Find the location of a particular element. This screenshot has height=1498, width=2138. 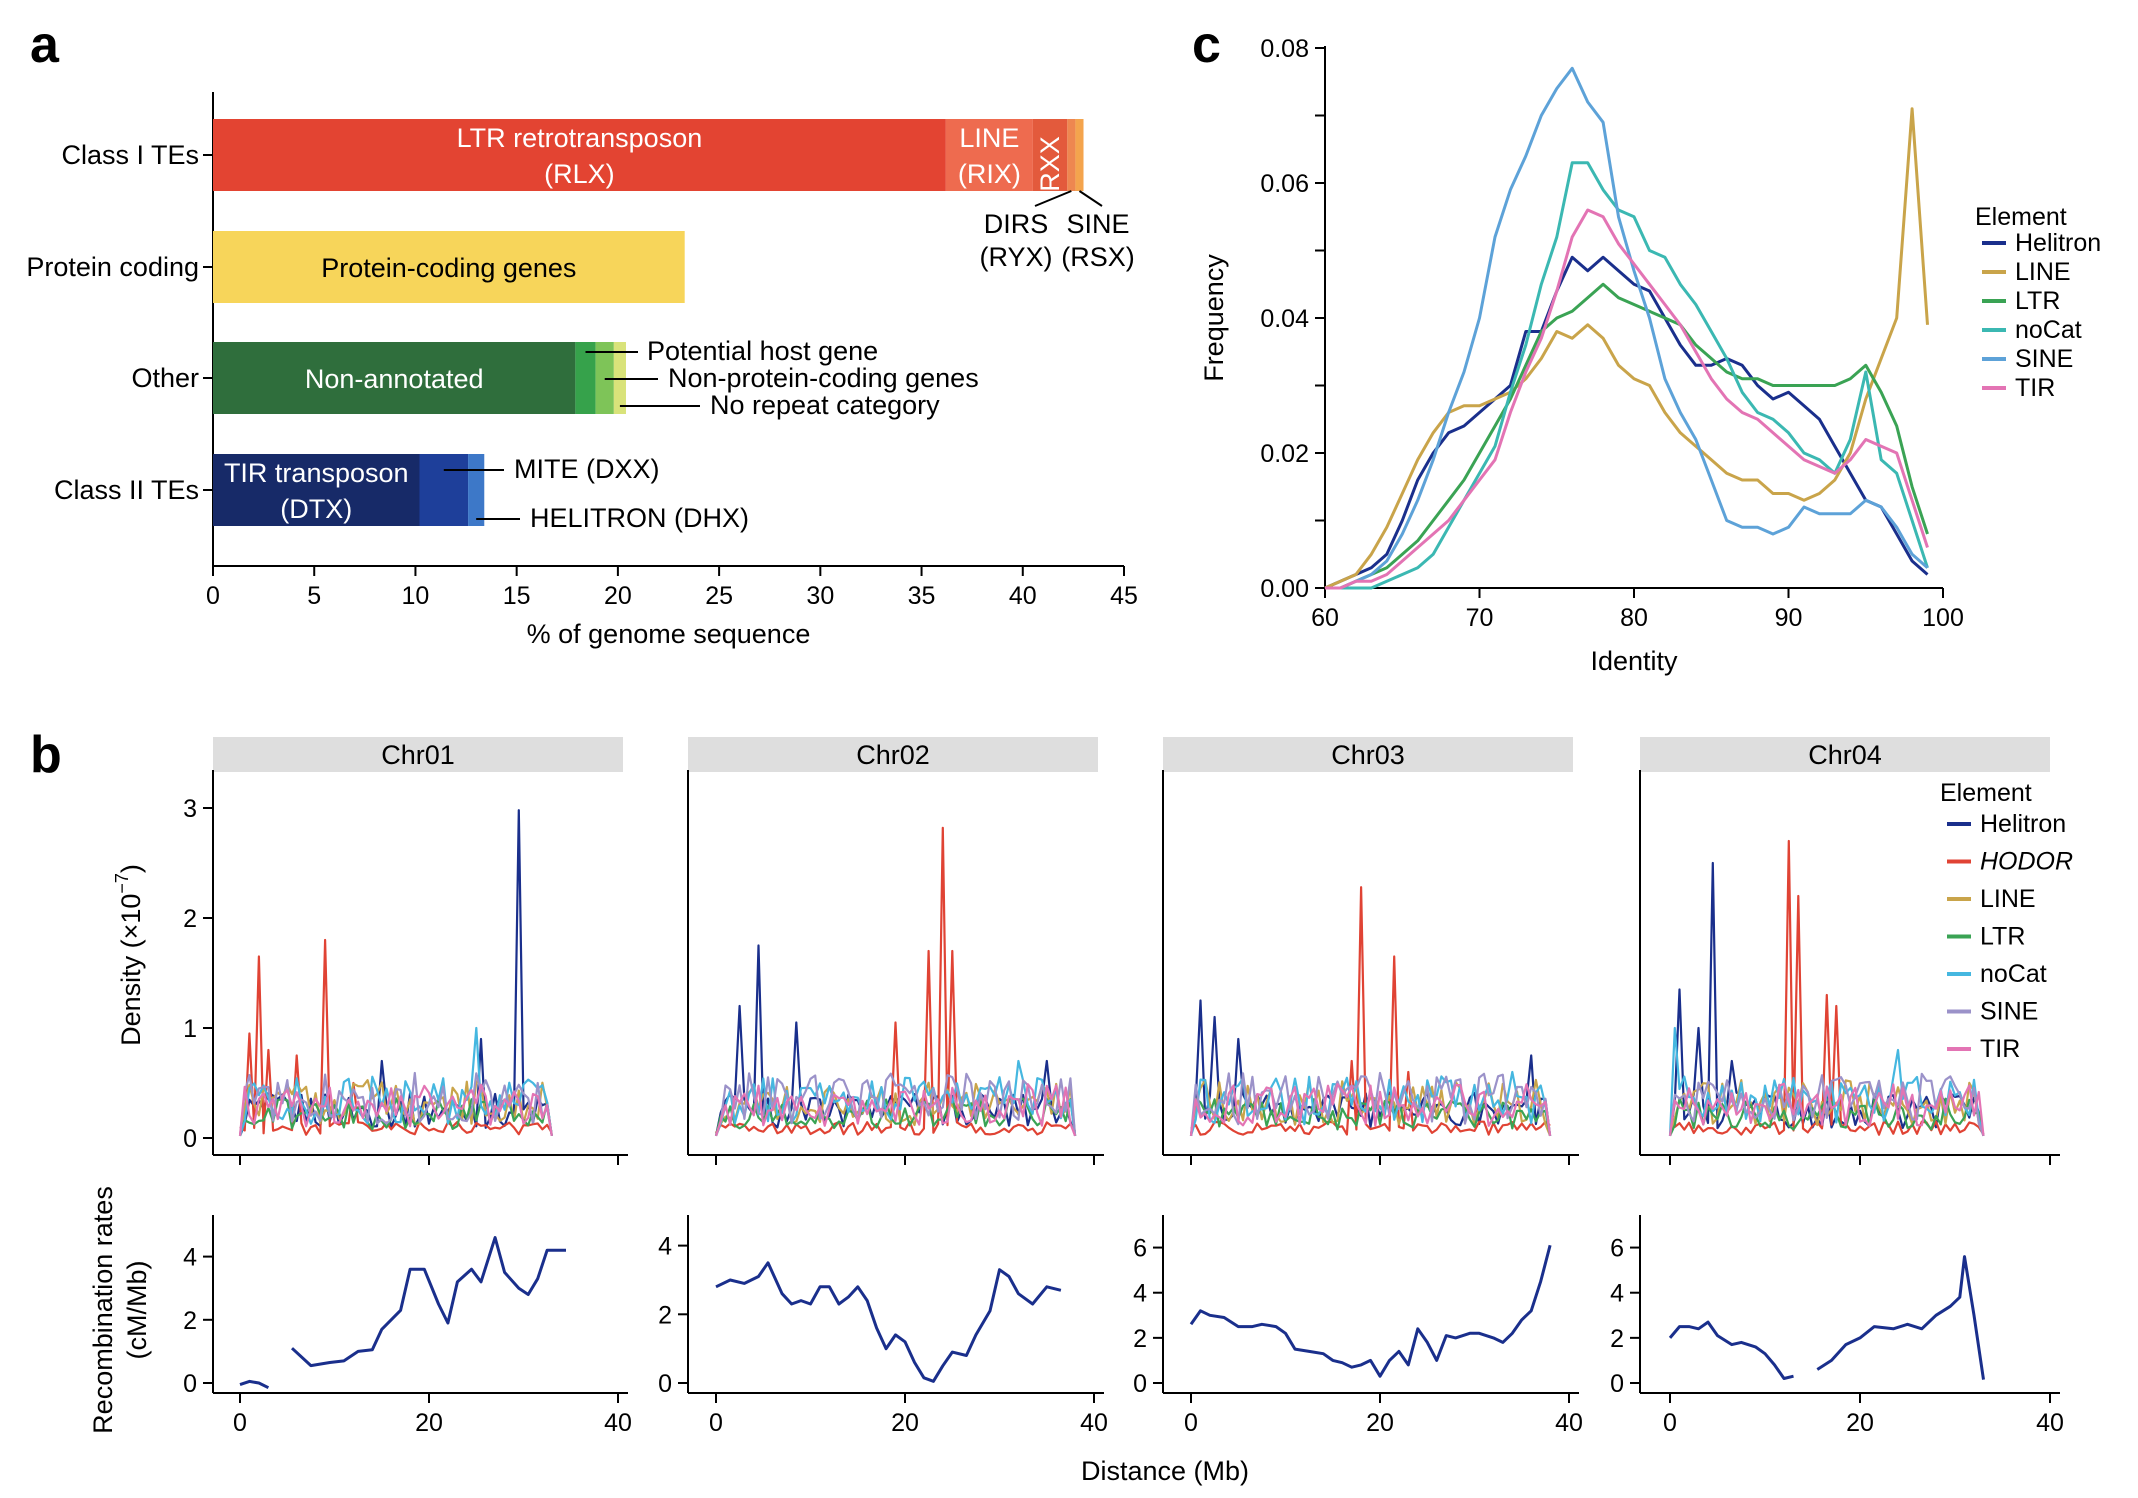

series-line-tir is located at coordinates (1627, 399).